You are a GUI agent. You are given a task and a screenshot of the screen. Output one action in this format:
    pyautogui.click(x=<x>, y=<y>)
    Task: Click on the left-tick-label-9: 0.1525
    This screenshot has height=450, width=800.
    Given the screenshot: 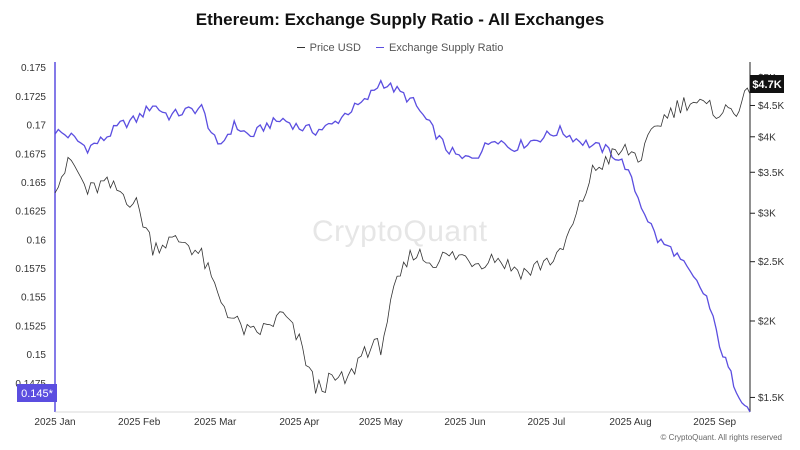 What is the action you would take?
    pyautogui.click(x=30, y=326)
    